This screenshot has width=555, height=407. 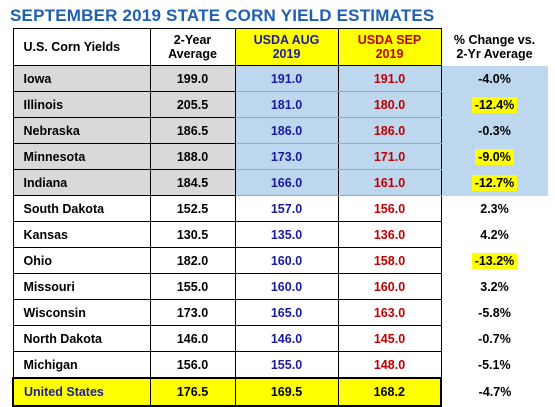 I want to click on usda-aug-cell: 186.0, so click(x=287, y=130).